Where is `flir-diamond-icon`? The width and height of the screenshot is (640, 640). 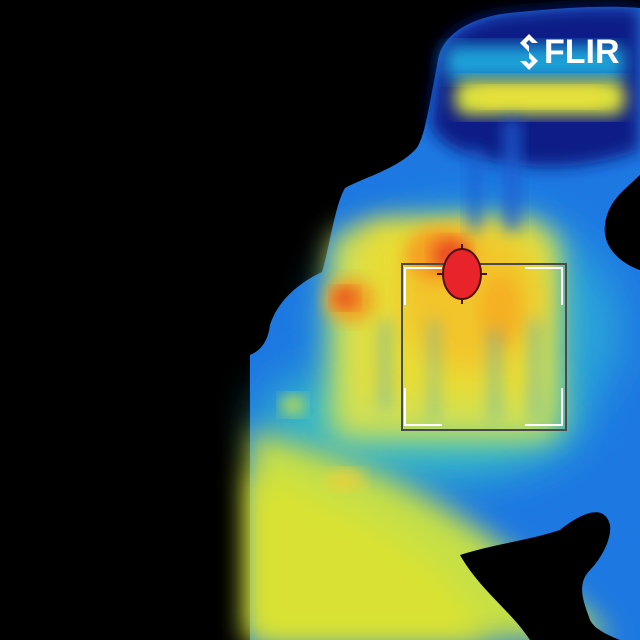 flir-diamond-icon is located at coordinates (529, 52).